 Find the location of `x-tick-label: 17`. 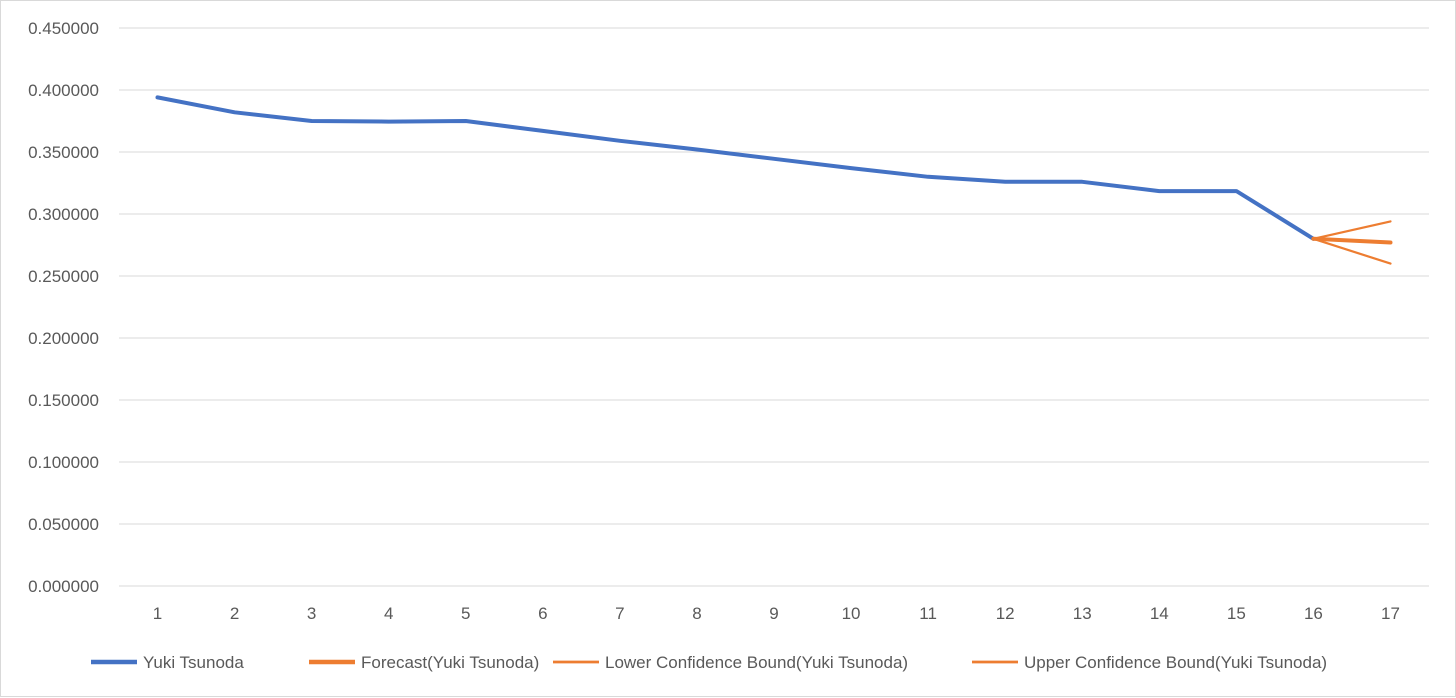

x-tick-label: 17 is located at coordinates (1390, 613).